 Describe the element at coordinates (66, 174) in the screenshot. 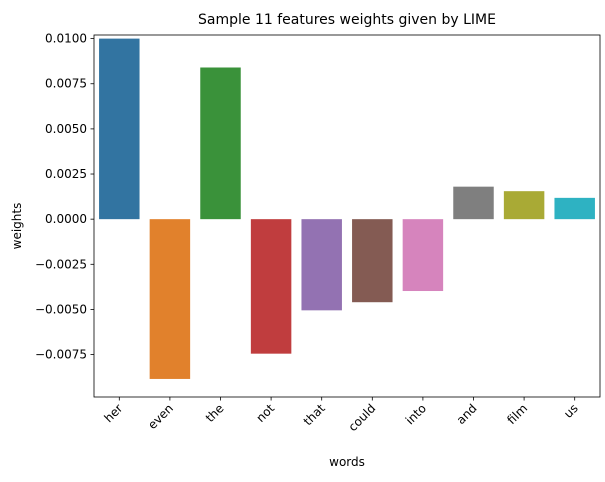

I see `y-tick-label: 0.0025` at that location.